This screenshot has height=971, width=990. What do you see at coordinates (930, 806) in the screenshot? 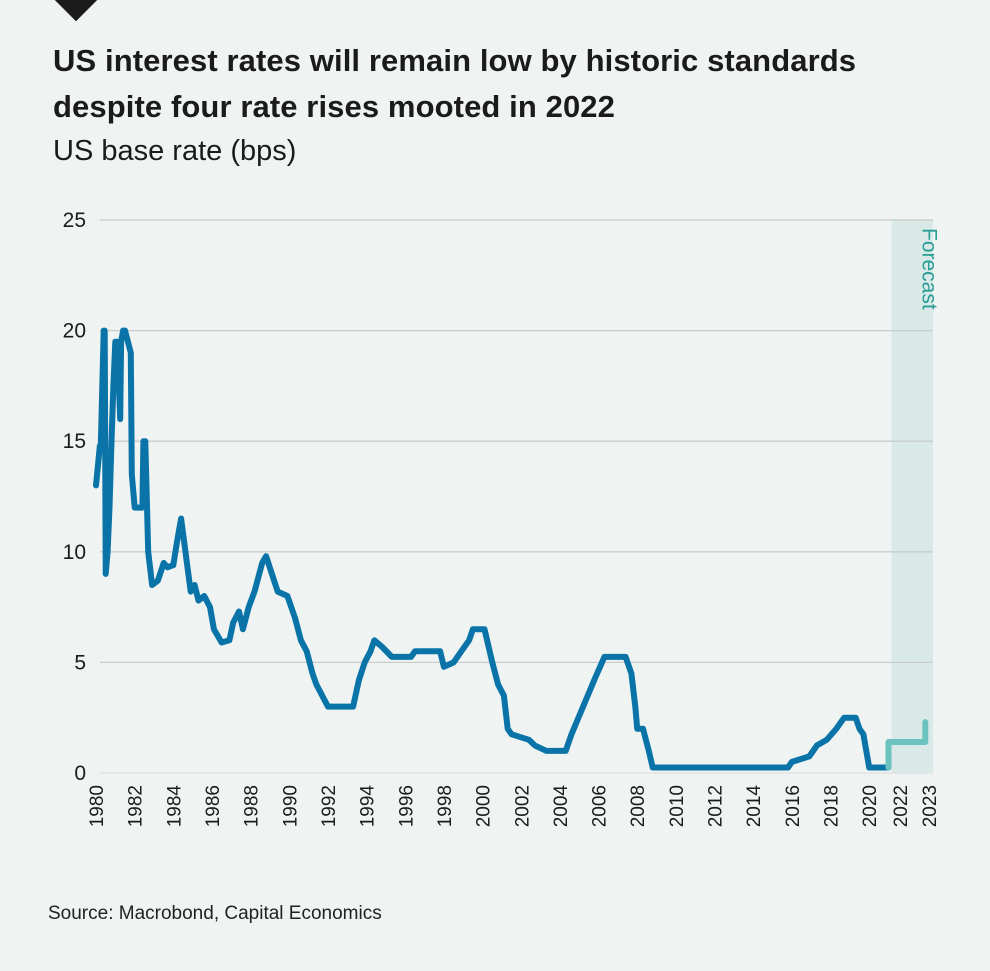
I see `x-tick-label: 2023` at bounding box center [930, 806].